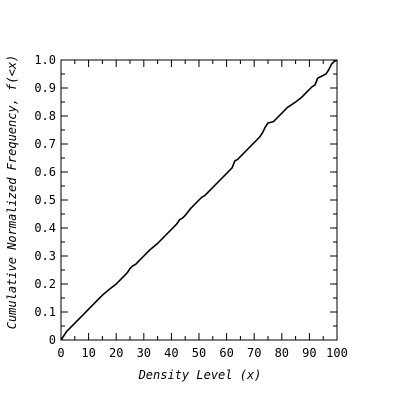  I want to click on y-tick-label: 0.3, so click(45, 256).